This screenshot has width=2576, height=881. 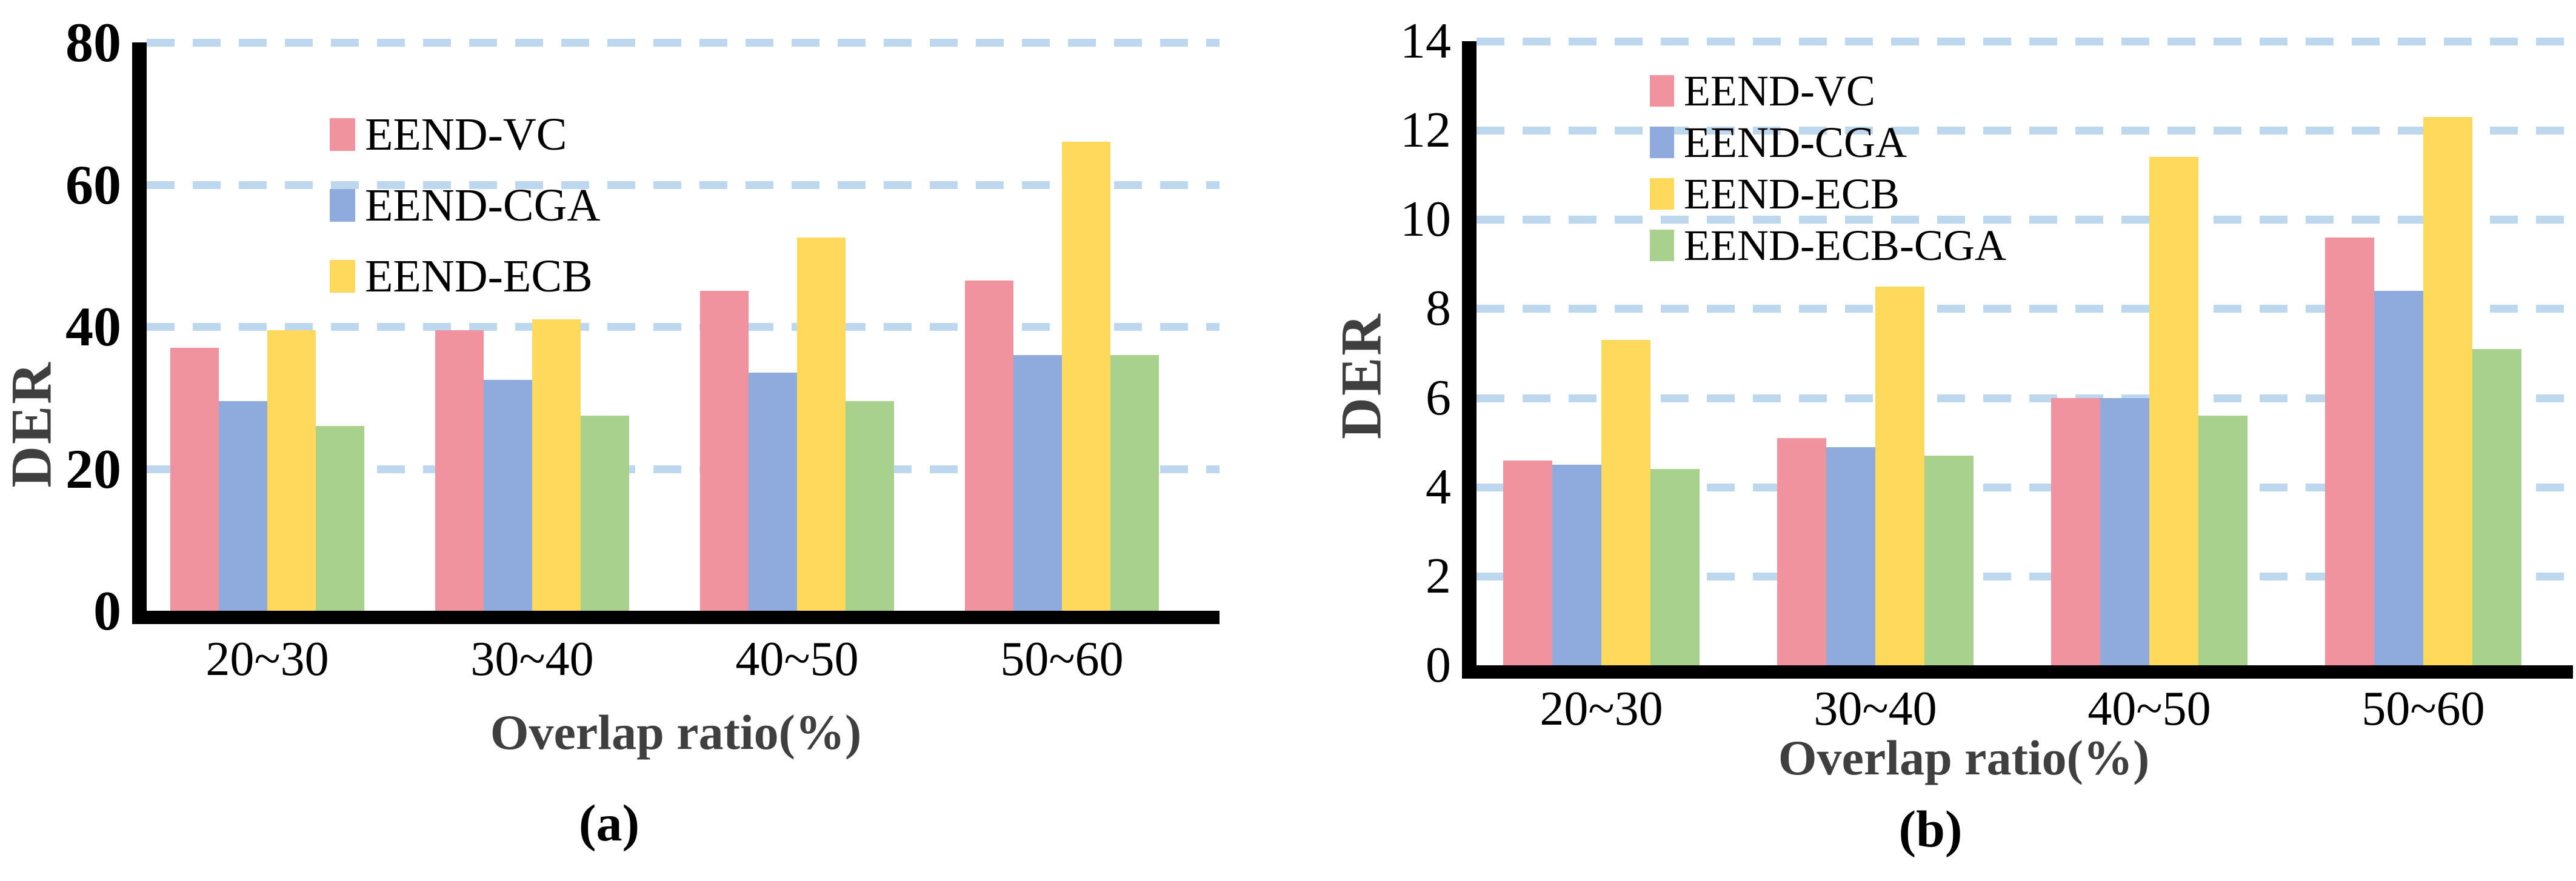 I want to click on y-tick-label-4: 4, so click(x=1438, y=486).